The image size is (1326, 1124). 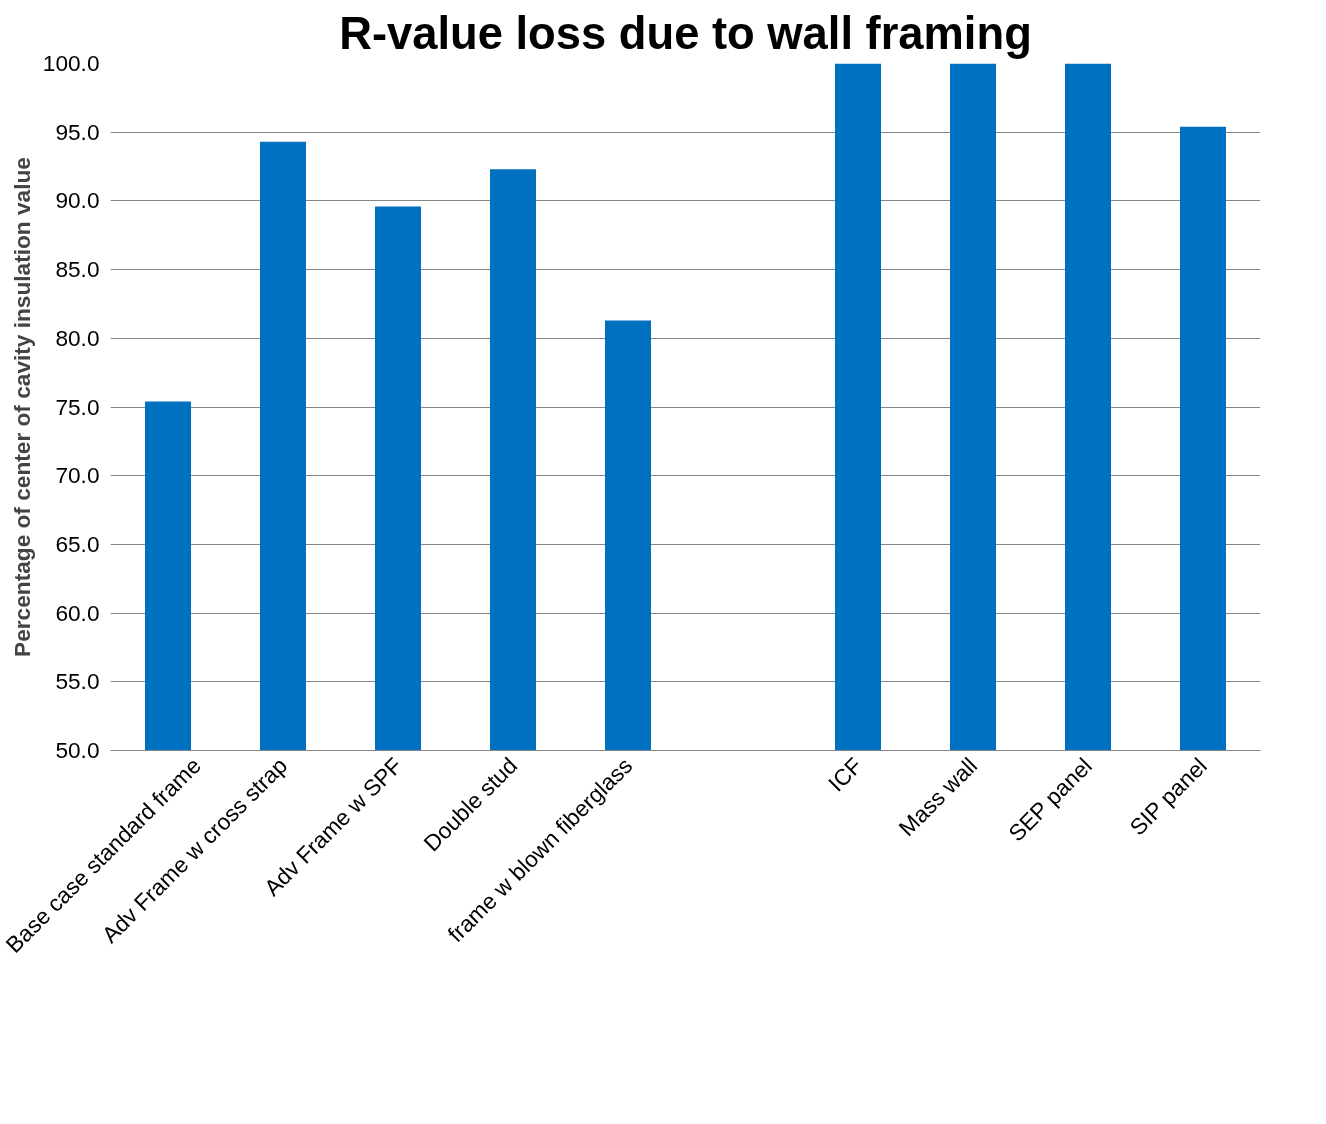 What do you see at coordinates (77, 337) in the screenshot?
I see `y-tick-label: 80.0` at bounding box center [77, 337].